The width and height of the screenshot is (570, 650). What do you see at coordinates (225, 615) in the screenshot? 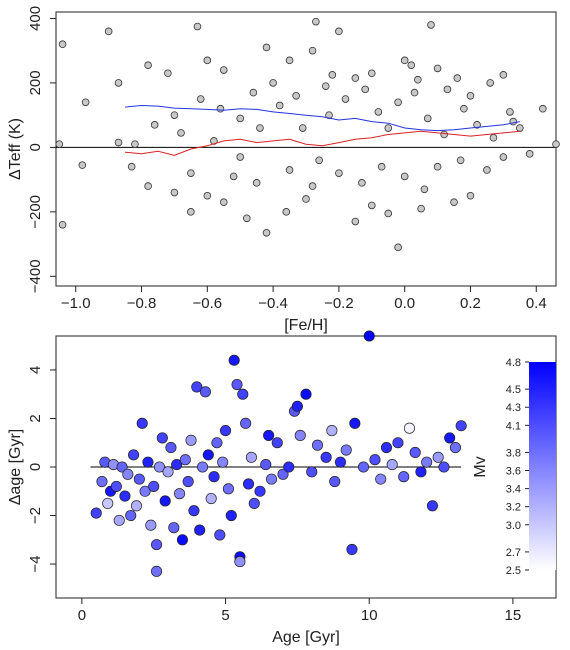
I see `x-tick-label: 5` at bounding box center [225, 615].